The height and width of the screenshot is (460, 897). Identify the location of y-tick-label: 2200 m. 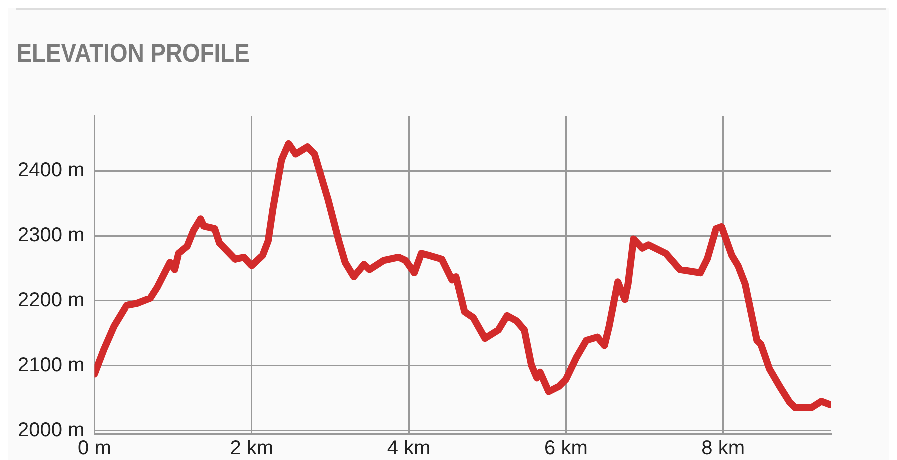
(51, 300).